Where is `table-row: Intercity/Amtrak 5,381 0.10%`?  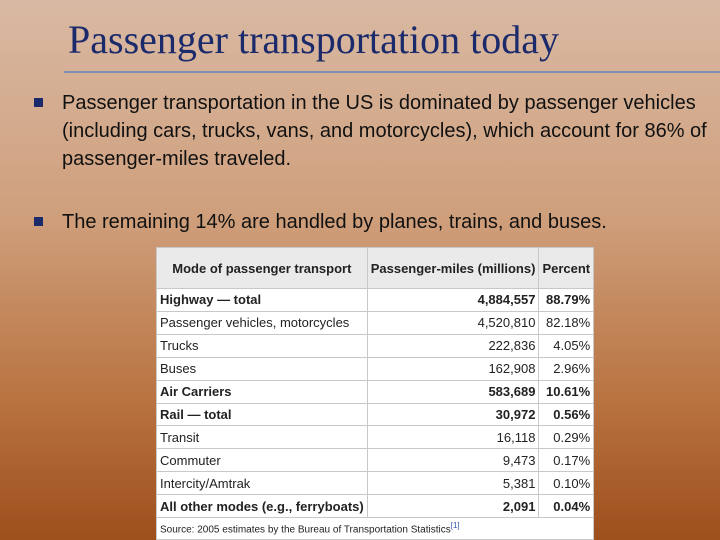 table-row: Intercity/Amtrak 5,381 0.10% is located at coordinates (375, 483).